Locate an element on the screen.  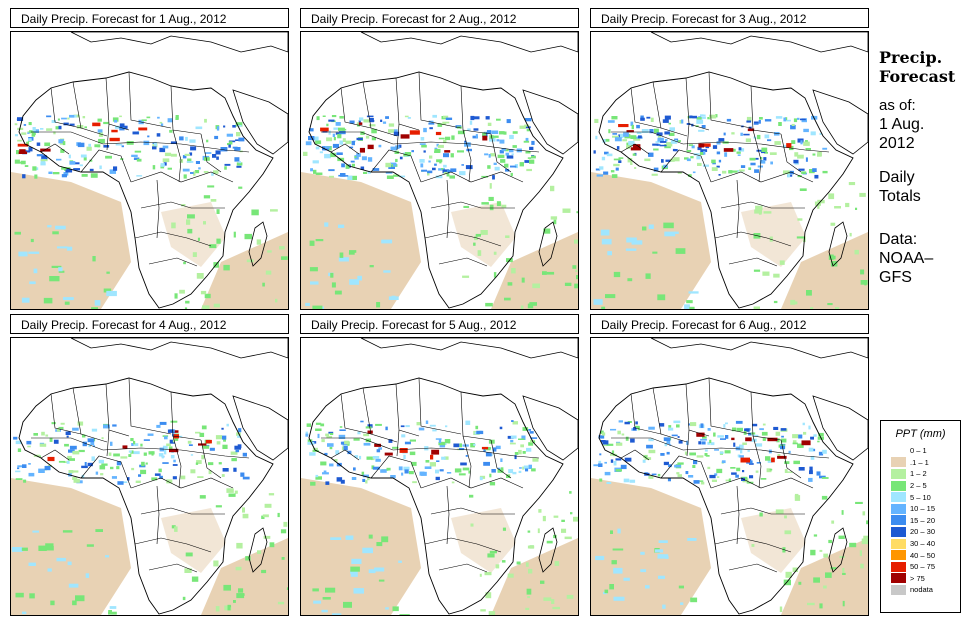
legend-swatch is located at coordinates (898, 589).